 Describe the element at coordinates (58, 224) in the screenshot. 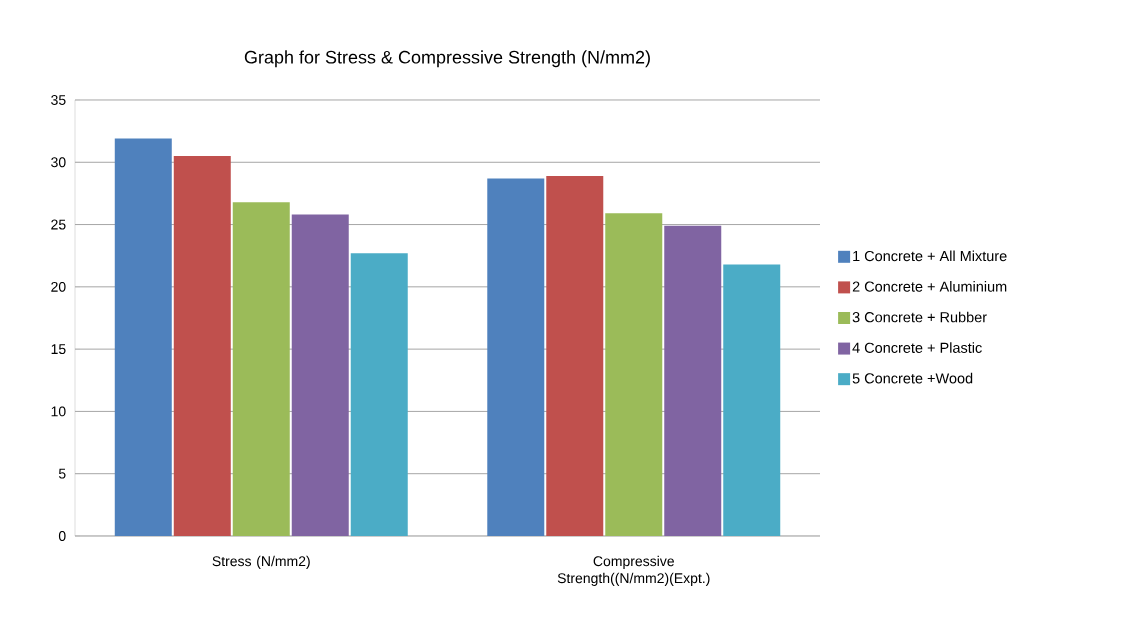

I see `y-tick-label: 25` at that location.